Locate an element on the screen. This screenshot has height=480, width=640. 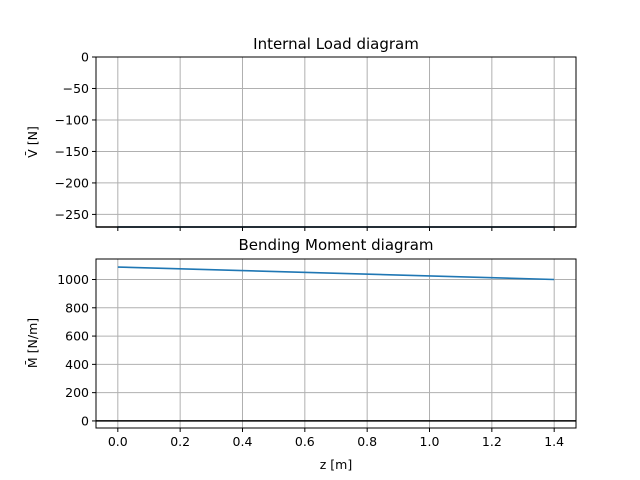
moment-x-tick-label: 1.0 is located at coordinates (430, 441).